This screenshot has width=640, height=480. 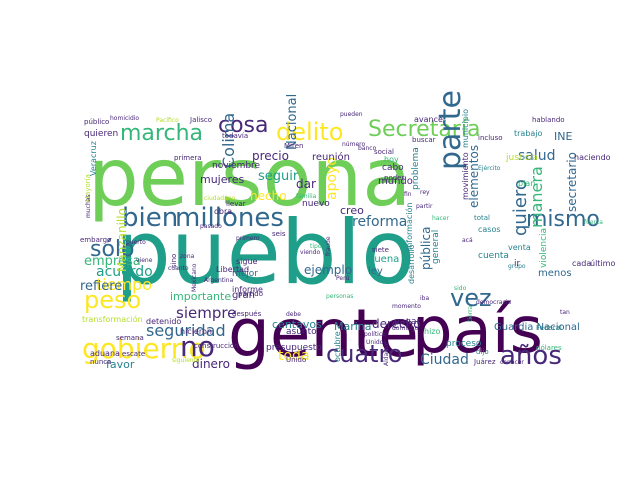 I want to click on word: debe, so click(x=293, y=314).